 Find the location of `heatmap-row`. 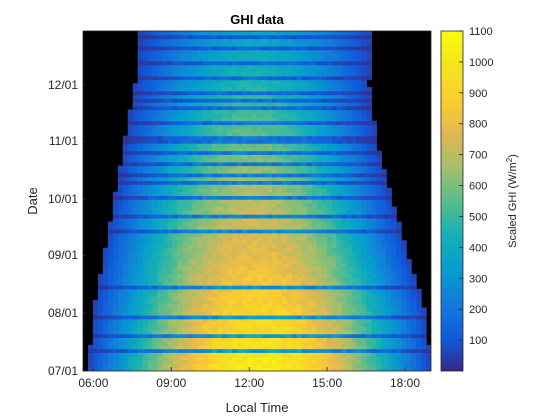

heatmap-row is located at coordinates (252, 96).